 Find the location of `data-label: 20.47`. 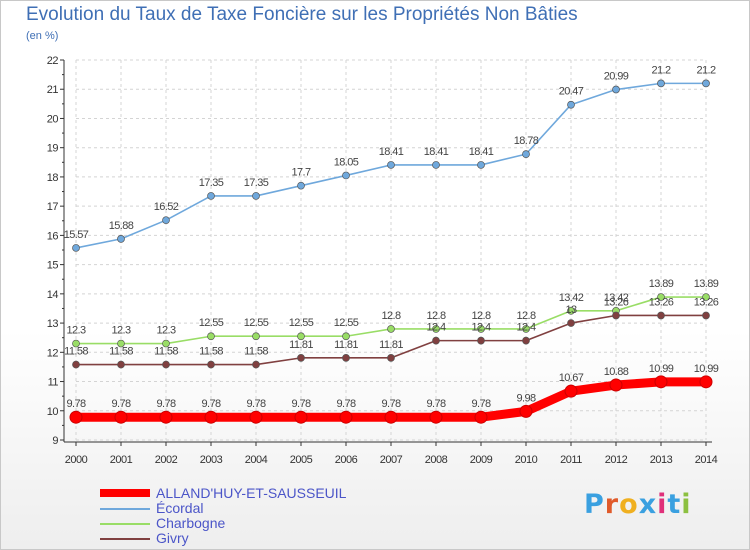

data-label: 20.47 is located at coordinates (571, 92).